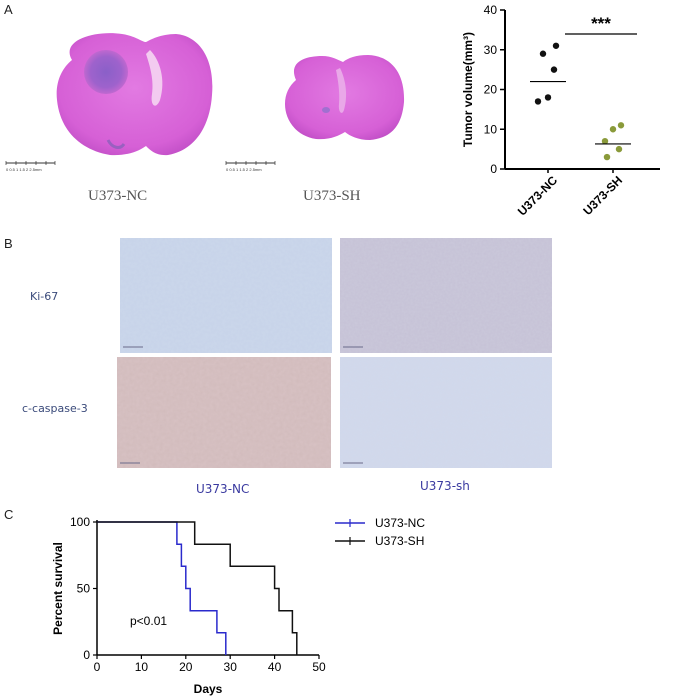  I want to click on ihc-ki67-sh, so click(446, 295).